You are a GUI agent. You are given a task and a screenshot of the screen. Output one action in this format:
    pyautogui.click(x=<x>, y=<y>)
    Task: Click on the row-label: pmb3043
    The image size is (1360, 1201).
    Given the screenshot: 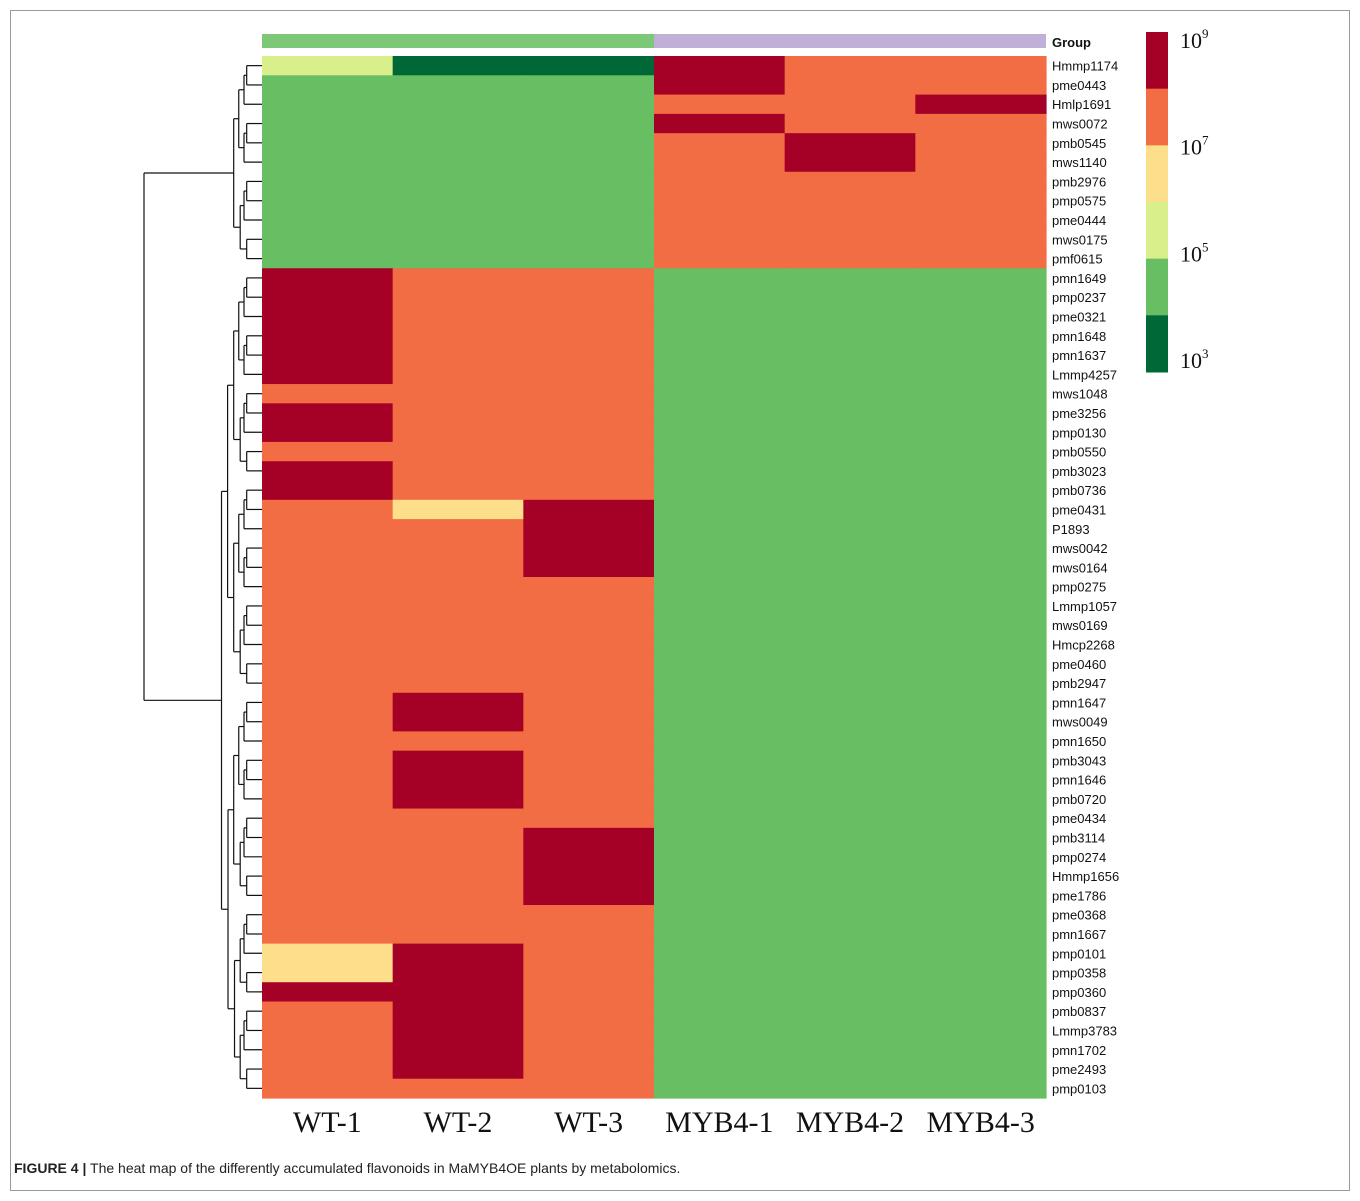 What is the action you would take?
    pyautogui.click(x=1079, y=760)
    